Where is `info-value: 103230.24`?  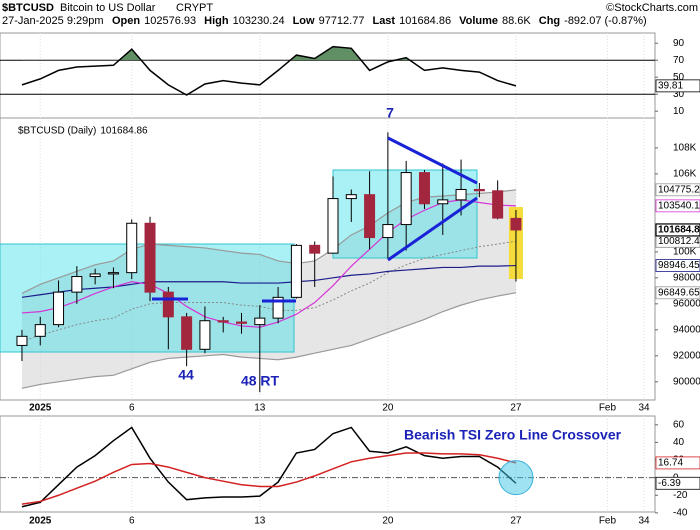
info-value: 103230.24 is located at coordinates (259, 21).